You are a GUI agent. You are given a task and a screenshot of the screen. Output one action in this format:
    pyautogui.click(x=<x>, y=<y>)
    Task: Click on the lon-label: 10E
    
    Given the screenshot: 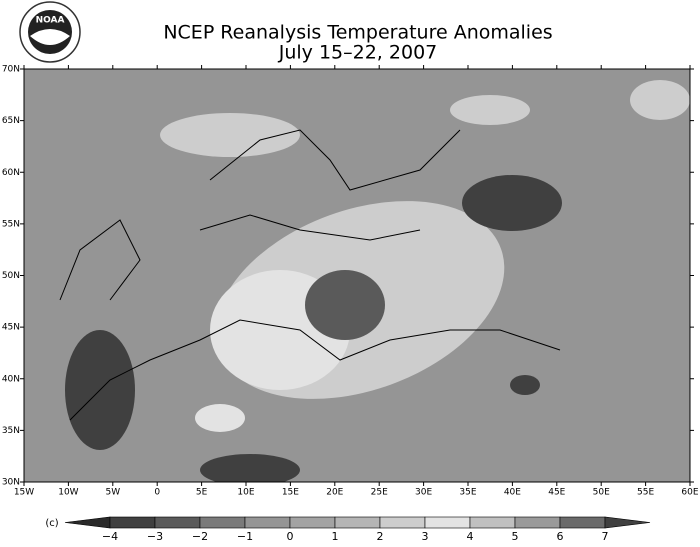 What is the action you would take?
    pyautogui.click(x=245, y=493)
    